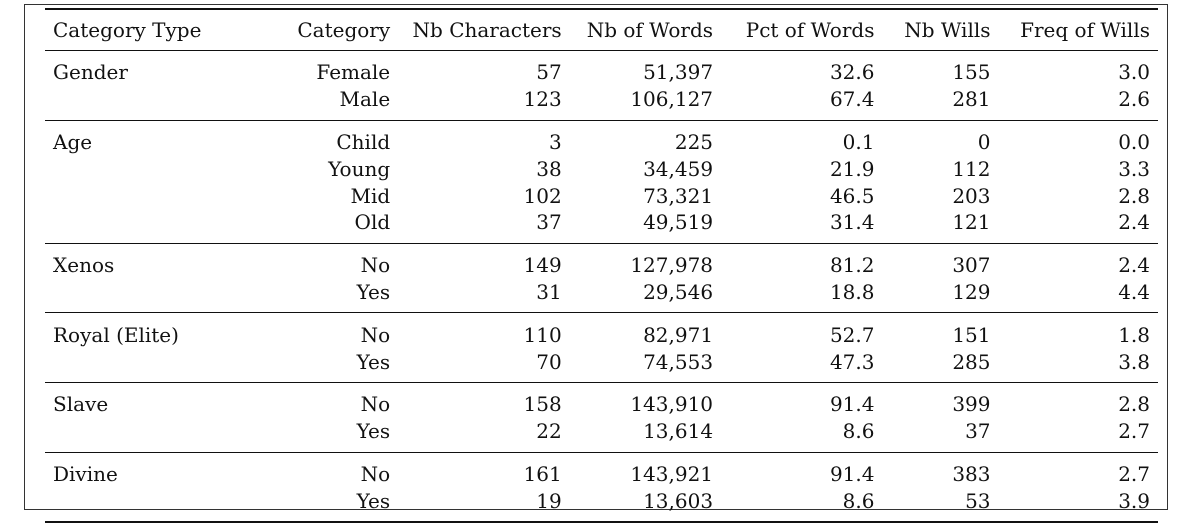 Image resolution: width=1200 pixels, height=523 pixels. Describe the element at coordinates (601, 195) in the screenshot. I see `table-row: Mid 102 73,321 46.5 203 2.8` at that location.